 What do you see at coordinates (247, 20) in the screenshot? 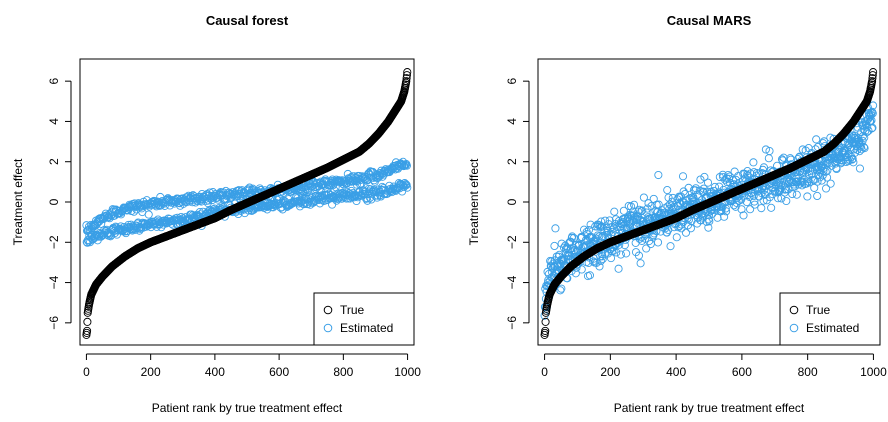
I see `chart-title: Causal forest` at bounding box center [247, 20].